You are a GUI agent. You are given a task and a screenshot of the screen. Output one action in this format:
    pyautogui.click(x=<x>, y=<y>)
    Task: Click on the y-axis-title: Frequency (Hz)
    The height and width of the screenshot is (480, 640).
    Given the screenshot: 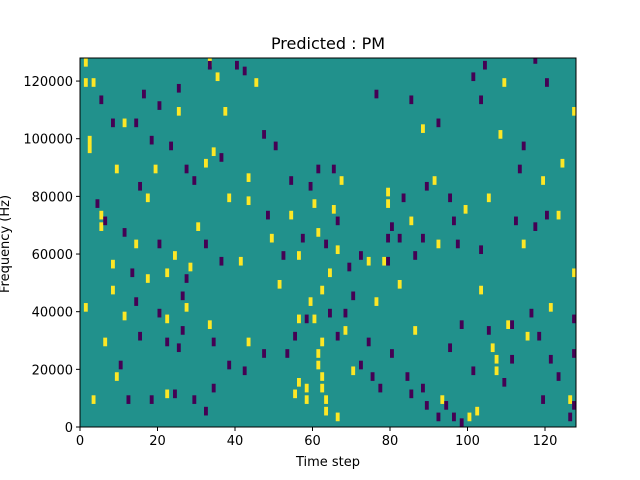 What is the action you would take?
    pyautogui.click(x=6, y=244)
    